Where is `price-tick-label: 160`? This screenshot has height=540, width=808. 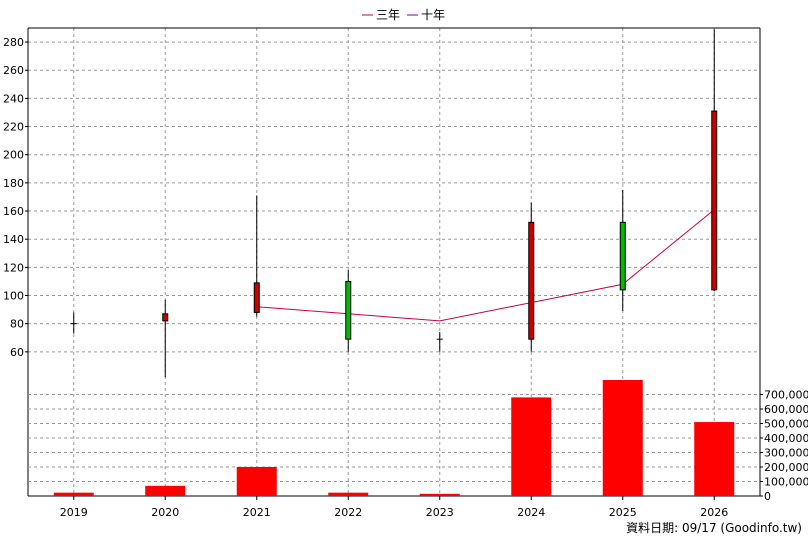
price-tick-label: 160 is located at coordinates (13, 211).